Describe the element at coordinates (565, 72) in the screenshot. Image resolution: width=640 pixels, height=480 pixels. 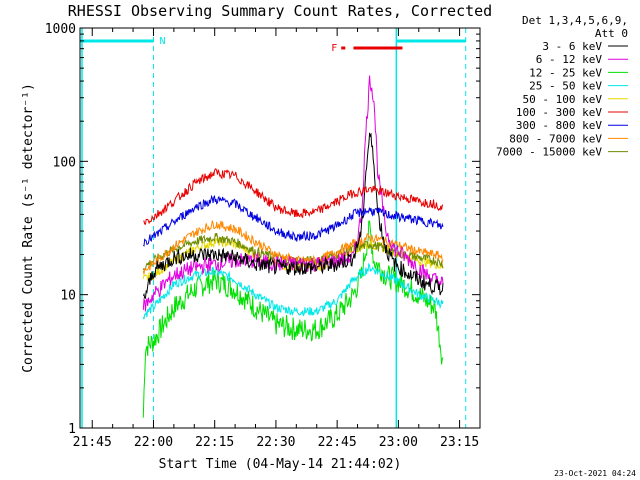
I see `legend-label: 12 - 25 keV` at that location.